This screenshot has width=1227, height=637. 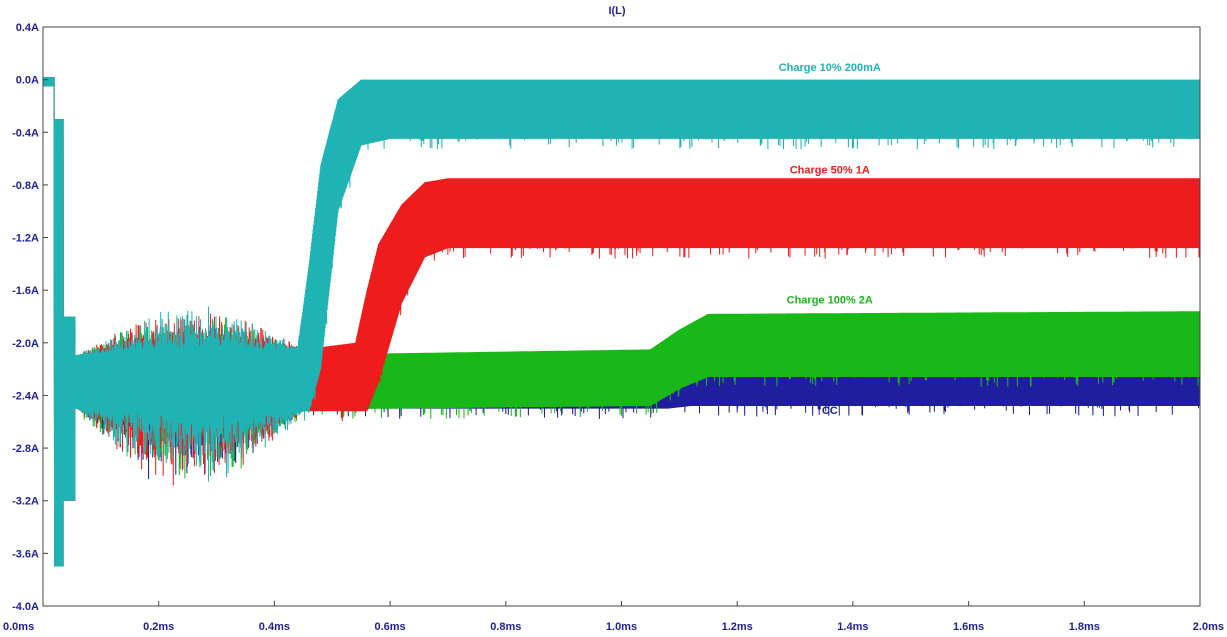 I want to click on series-label: Charge 100% 2A, so click(x=830, y=300).